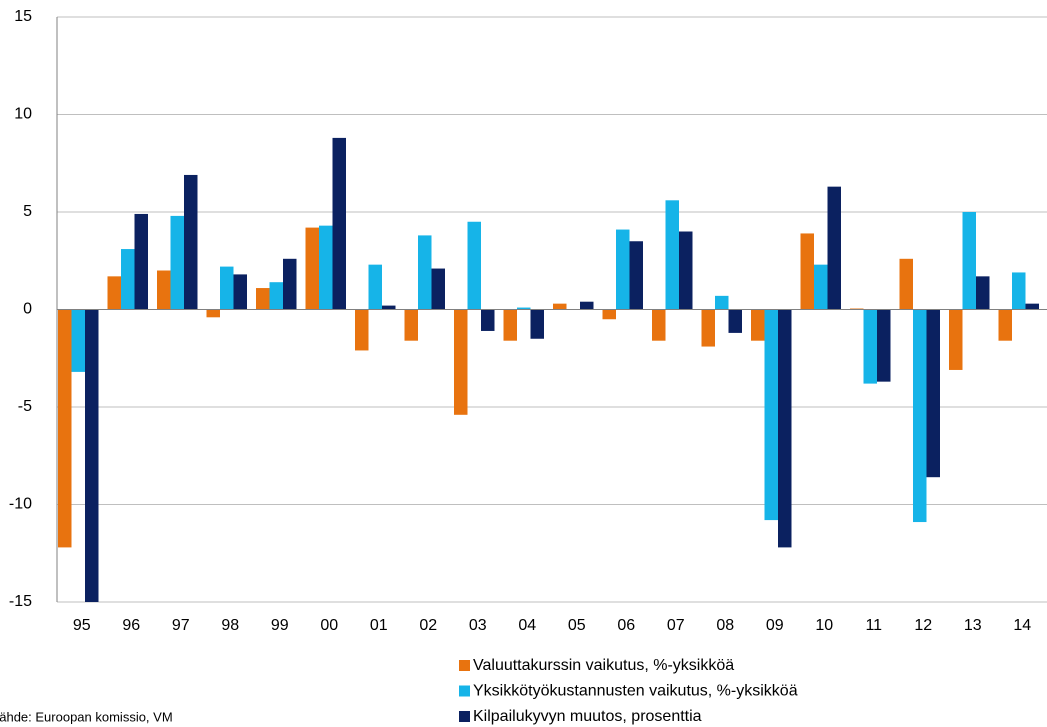 This screenshot has height=727, width=1047. Describe the element at coordinates (23, 16) in the screenshot. I see `y-tick-label: 15` at that location.